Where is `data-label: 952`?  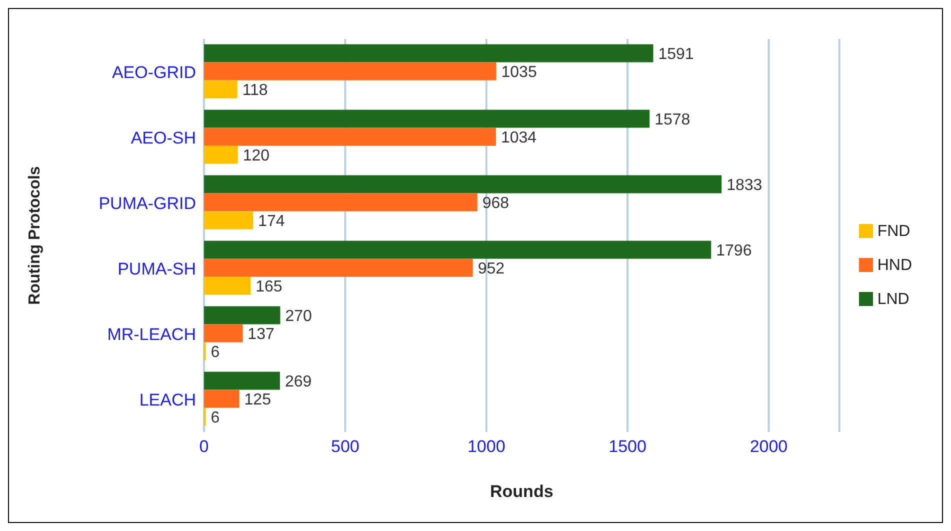
data-label: 952 is located at coordinates (491, 269).